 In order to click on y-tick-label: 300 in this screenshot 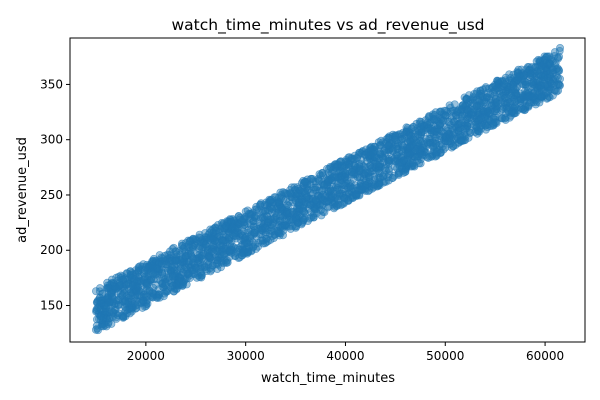, I will do `click(51, 140)`.